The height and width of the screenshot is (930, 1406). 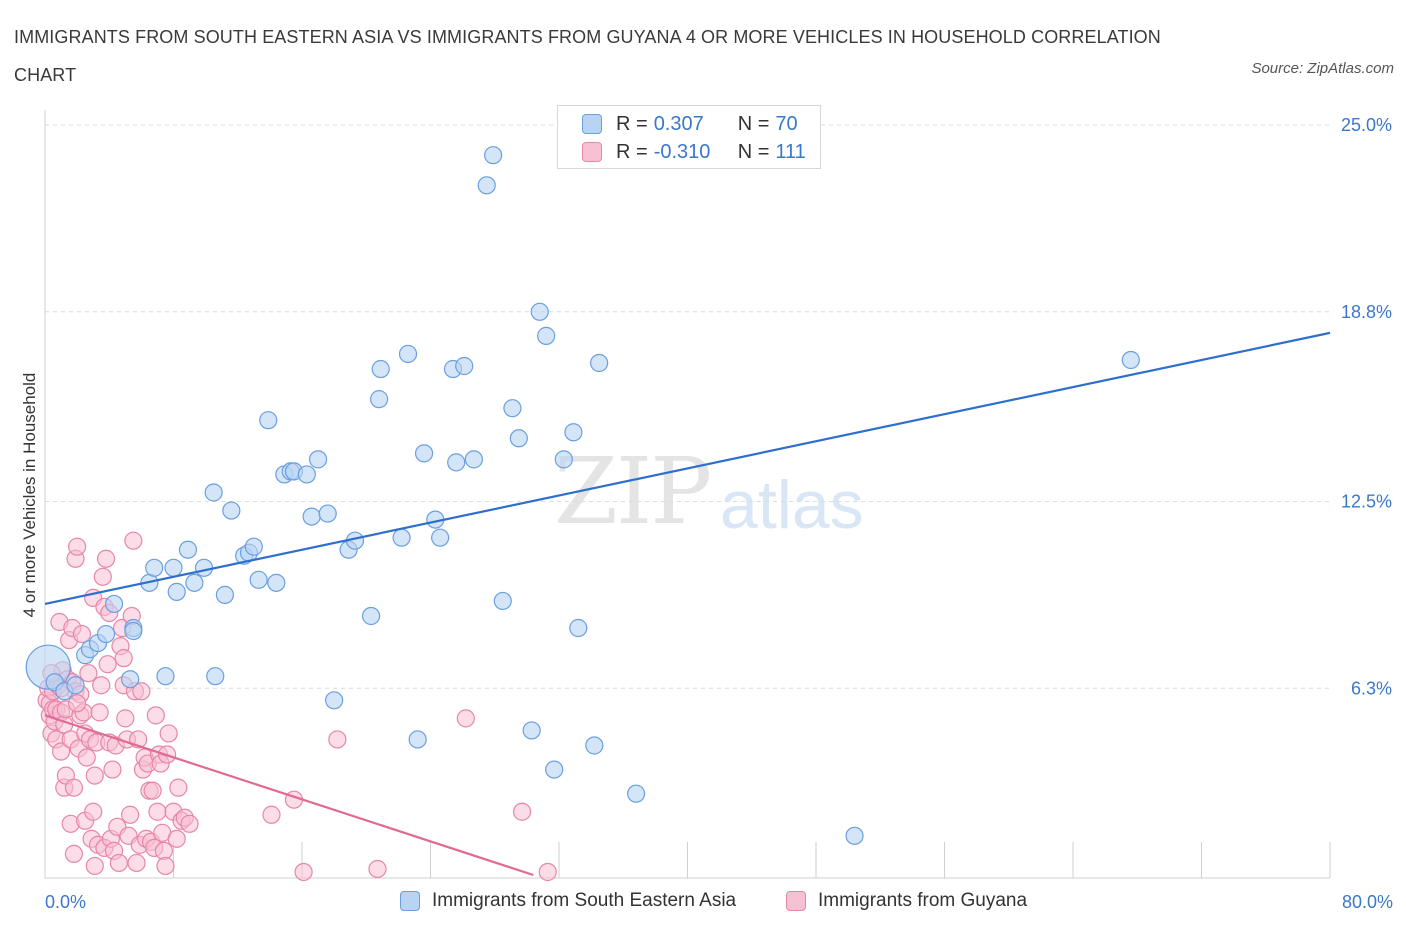 I want to click on legend-item-label: Immigrants from Guyana, so click(x=923, y=900).